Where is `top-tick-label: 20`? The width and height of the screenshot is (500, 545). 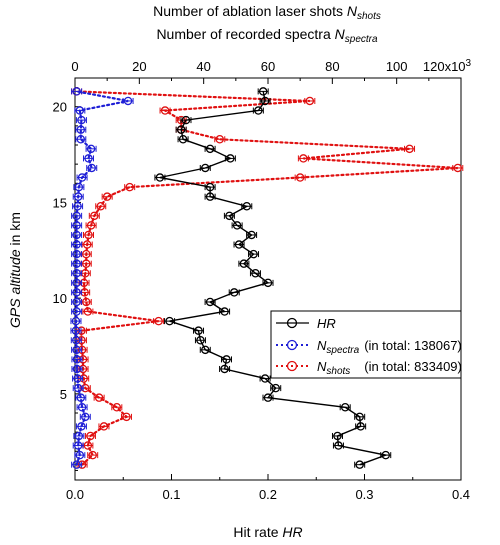
top-tick-label: 20 is located at coordinates (139, 66).